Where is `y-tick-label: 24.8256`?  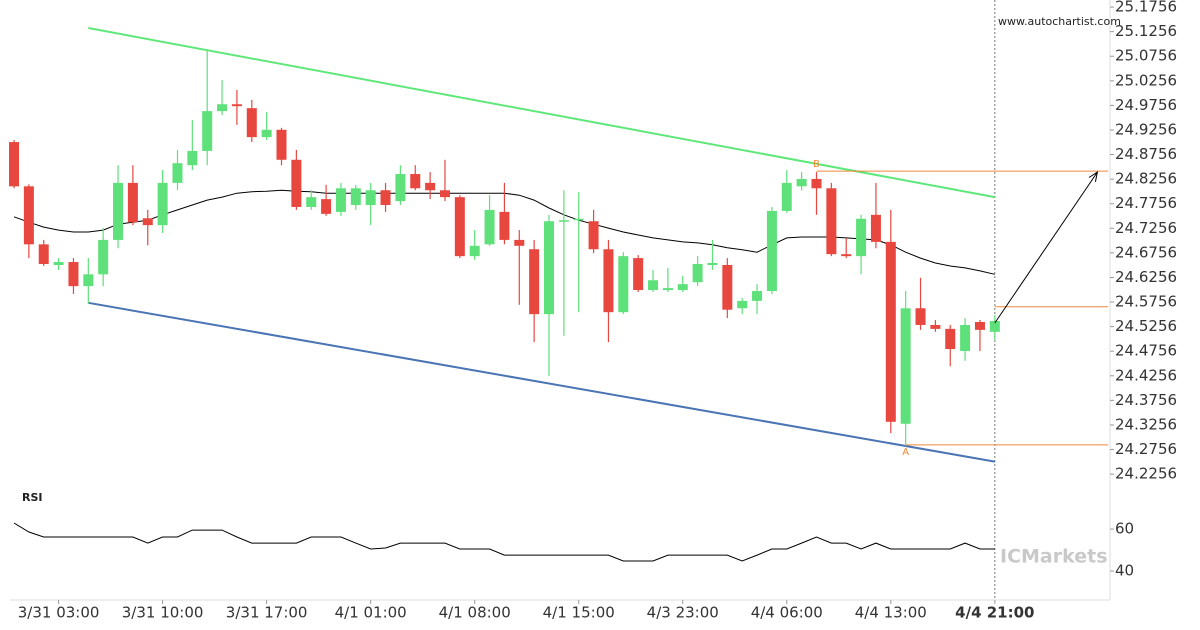 y-tick-label: 24.8256 is located at coordinates (1146, 179).